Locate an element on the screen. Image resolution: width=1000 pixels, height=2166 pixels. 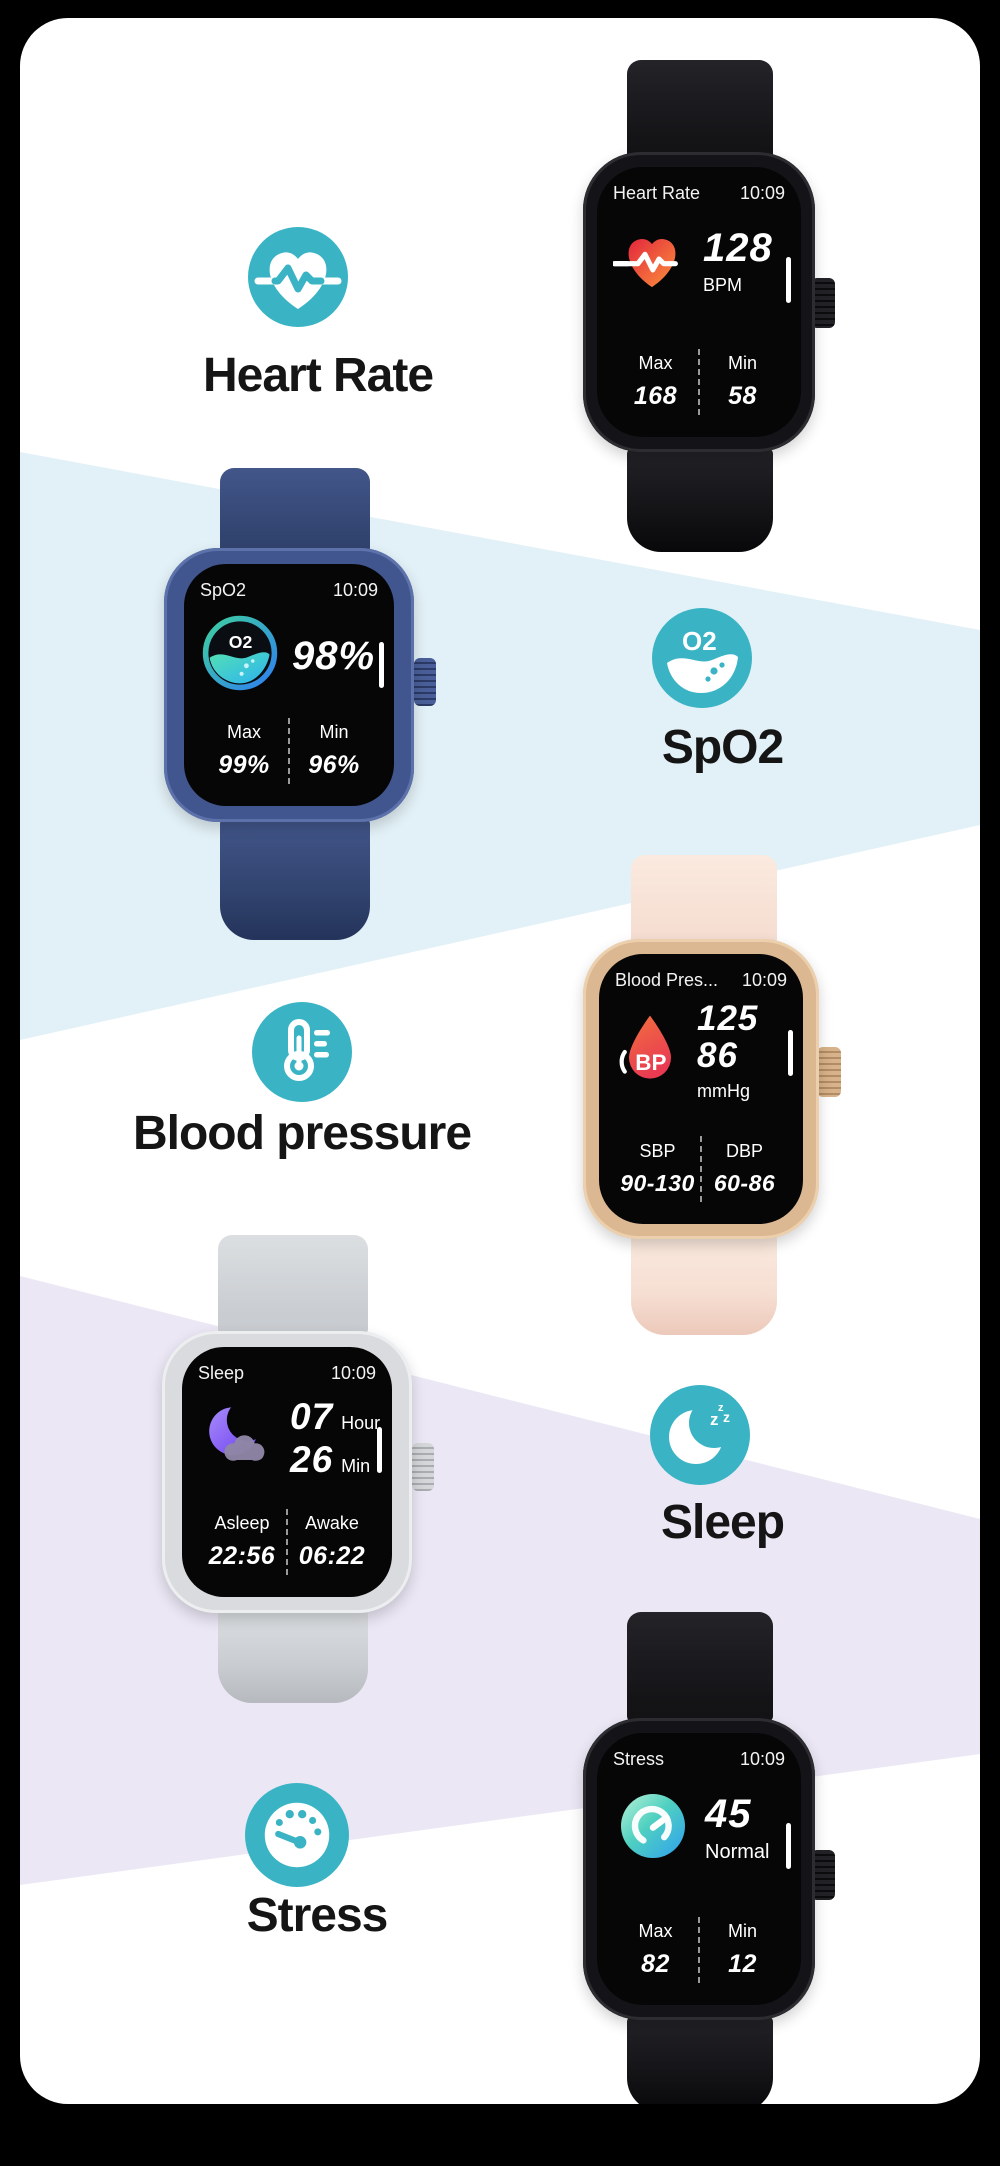
stat-label: SBP is located at coordinates (657, 1151).